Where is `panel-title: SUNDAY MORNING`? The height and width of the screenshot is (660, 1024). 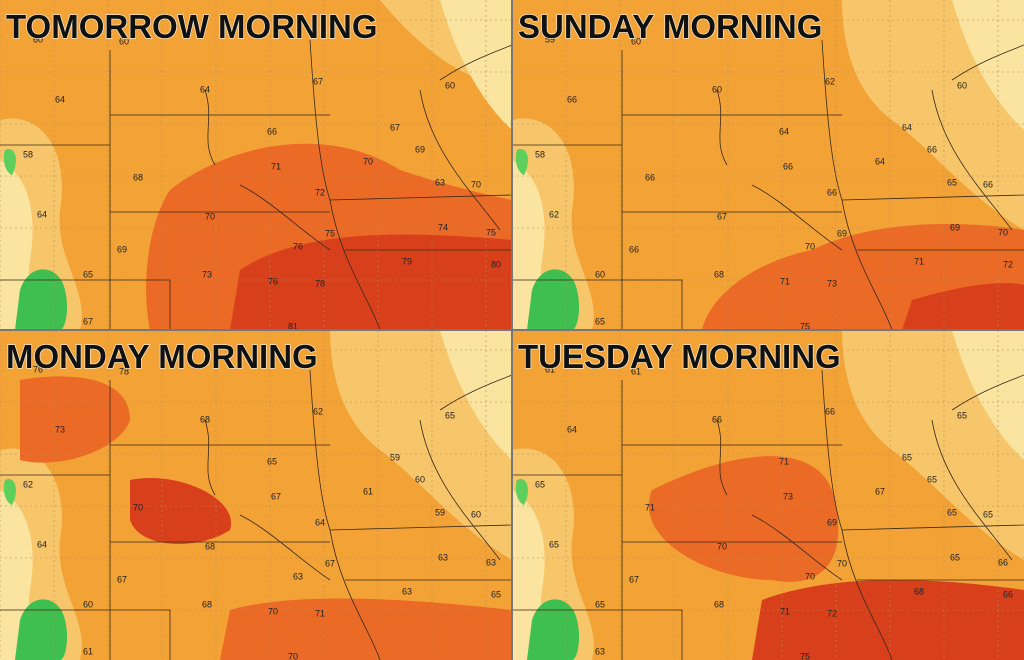 panel-title: SUNDAY MORNING is located at coordinates (670, 26).